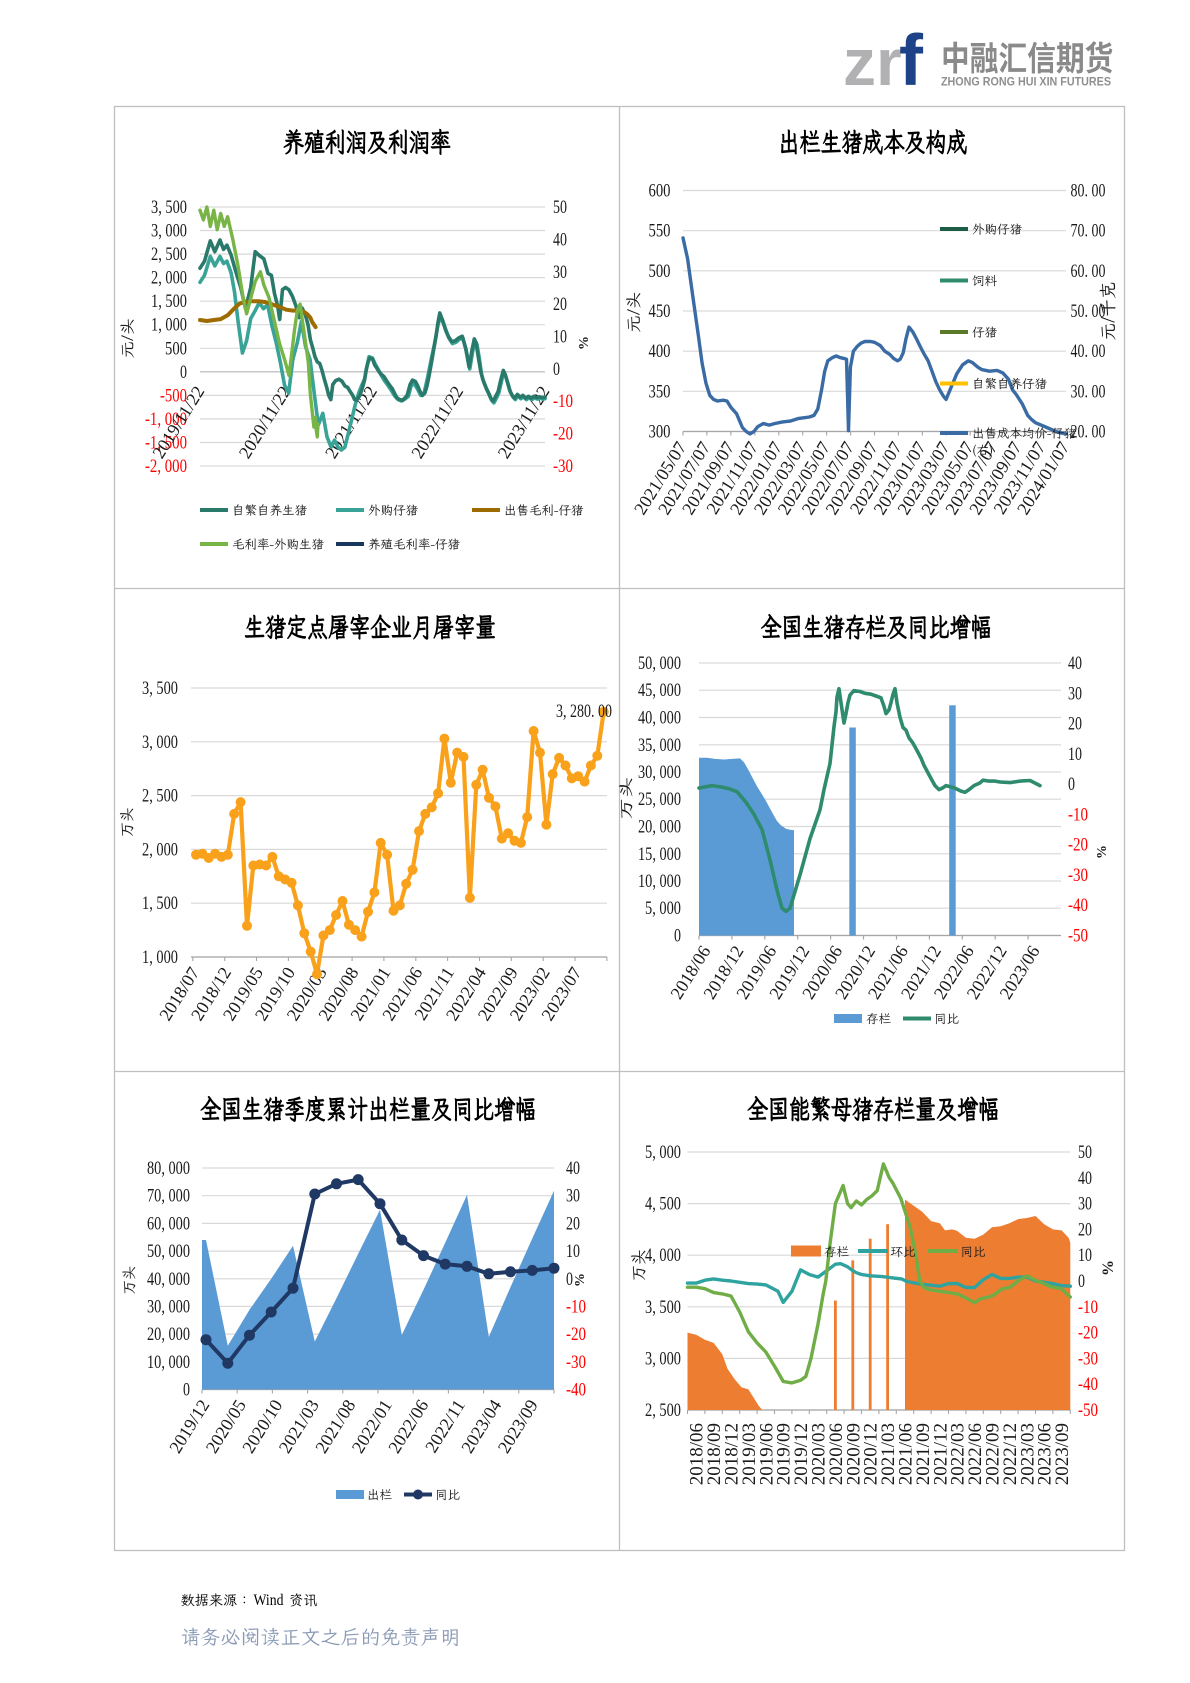  Describe the element at coordinates (168, 1279) in the screenshot. I see `svg-text: 40, 000` at that location.